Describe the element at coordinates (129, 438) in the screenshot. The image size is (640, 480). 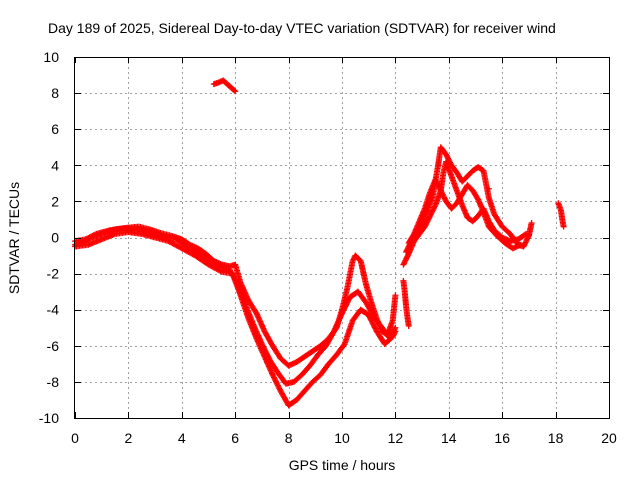
I see `x-tick-label: 2` at that location.